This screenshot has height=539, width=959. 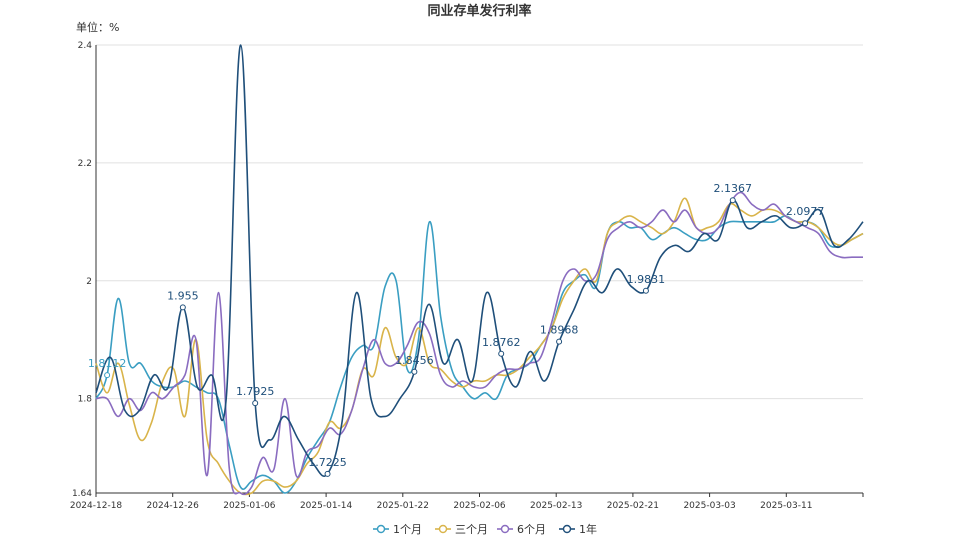 What do you see at coordinates (82, 494) in the screenshot?
I see `y-tick-label: 1.64` at bounding box center [82, 494].